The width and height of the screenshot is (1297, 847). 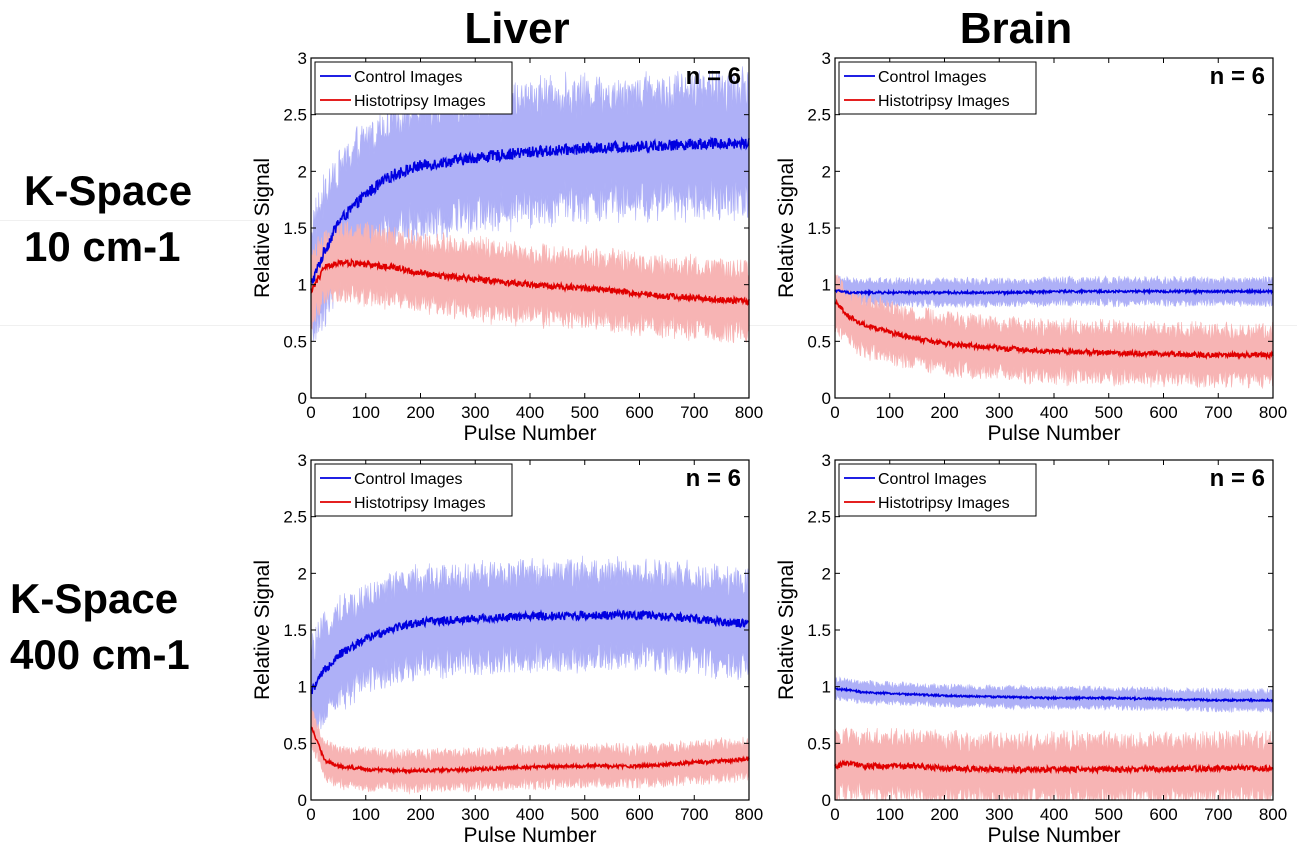 I want to click on row-title-10-line2: 10 cm-1, so click(x=102, y=246).